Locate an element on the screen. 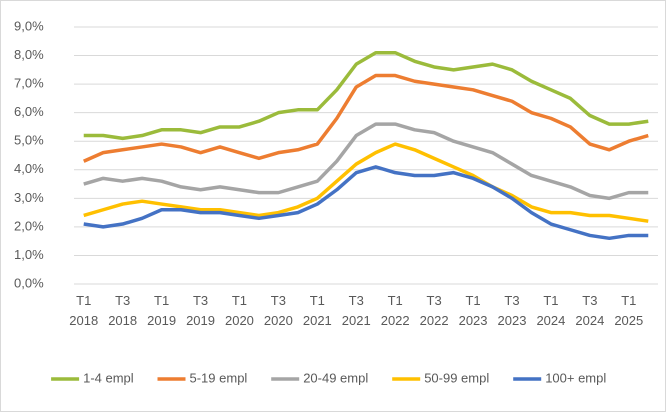 This screenshot has height=412, width=666. legend-label: 5-19 empl is located at coordinates (219, 377).